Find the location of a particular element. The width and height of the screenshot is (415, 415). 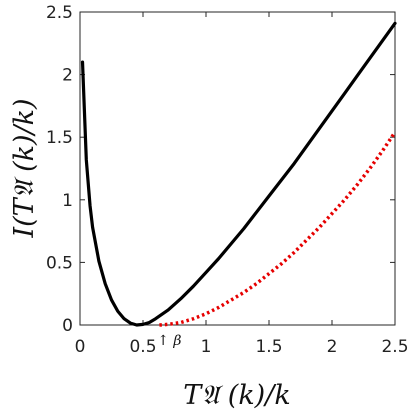

y-tick-label: 0 is located at coordinates (67, 326).